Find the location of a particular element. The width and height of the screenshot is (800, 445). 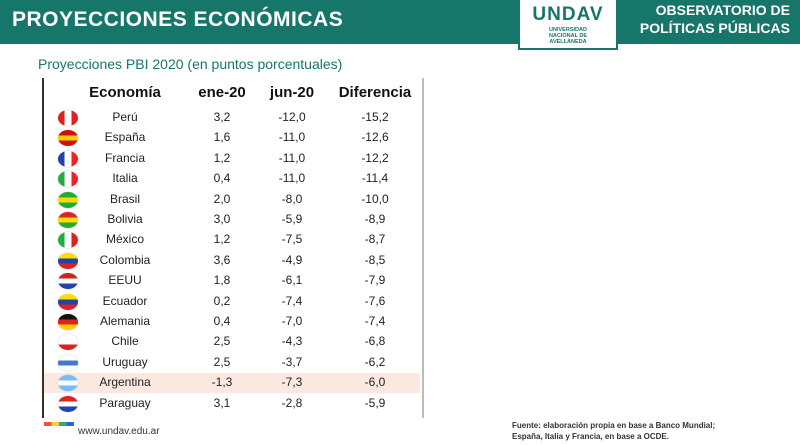

table-cell: -6,2 is located at coordinates (375, 361).